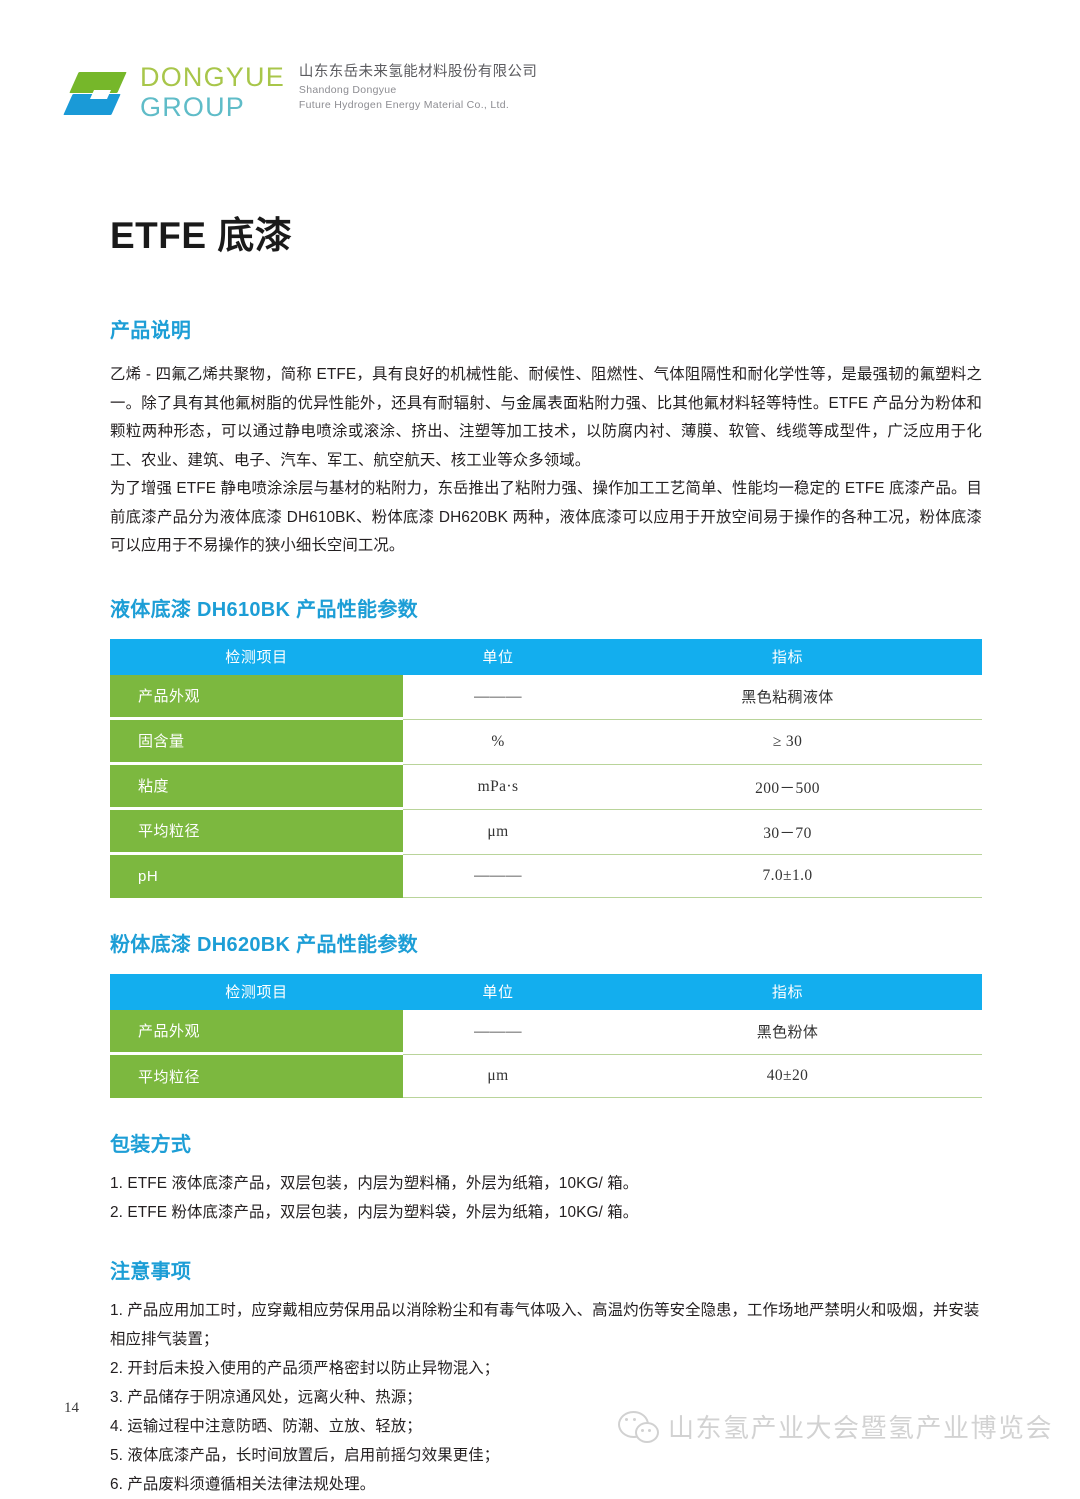 The width and height of the screenshot is (1080, 1499). I want to click on section-heading-powder-table: 粉体底漆 DH620BK 产品性能参数, so click(264, 944).